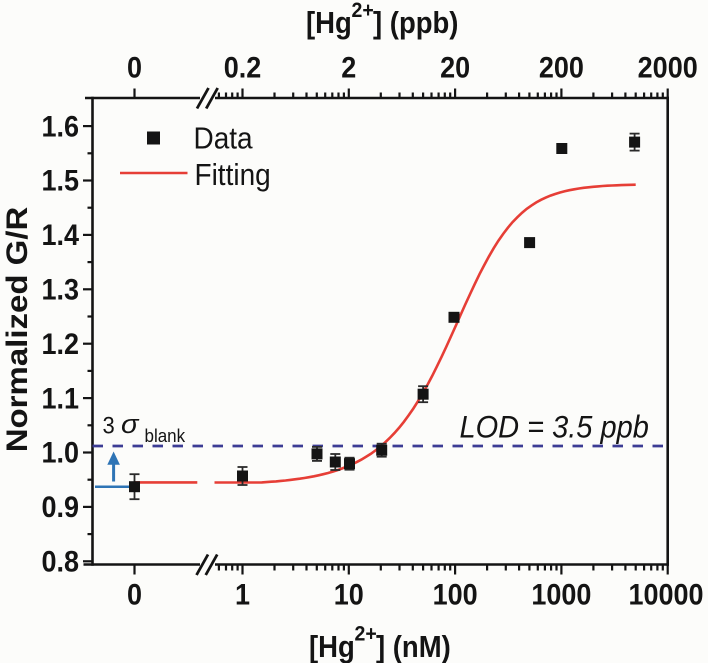  Describe the element at coordinates (665, 595) in the screenshot. I see `svg-text: 10000` at that location.